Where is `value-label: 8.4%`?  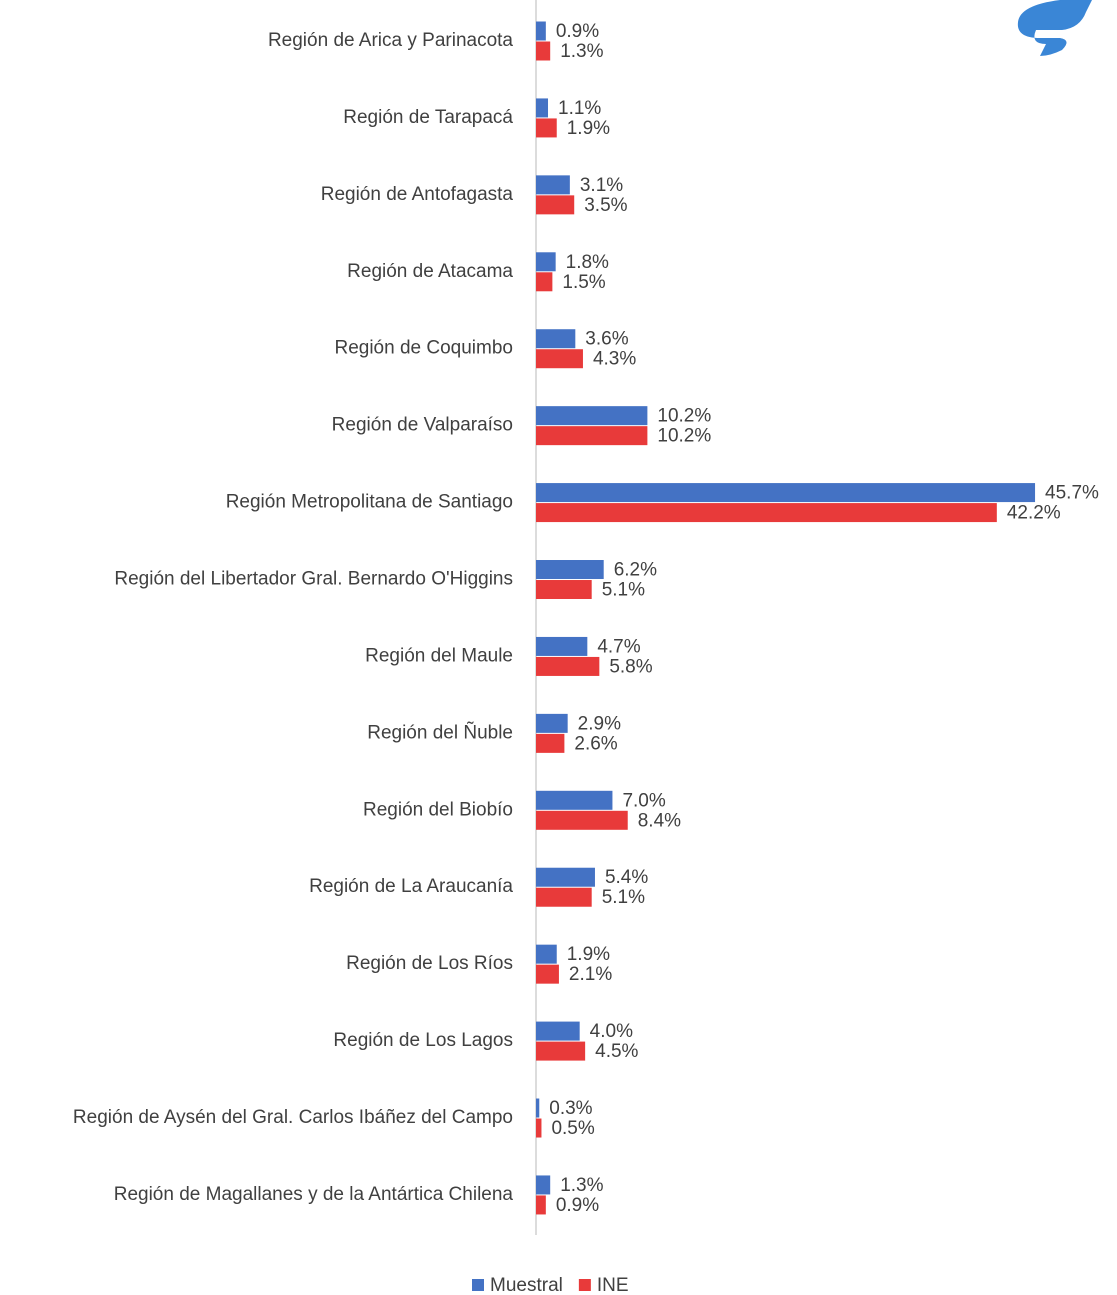
value-label: 8.4% is located at coordinates (659, 820).